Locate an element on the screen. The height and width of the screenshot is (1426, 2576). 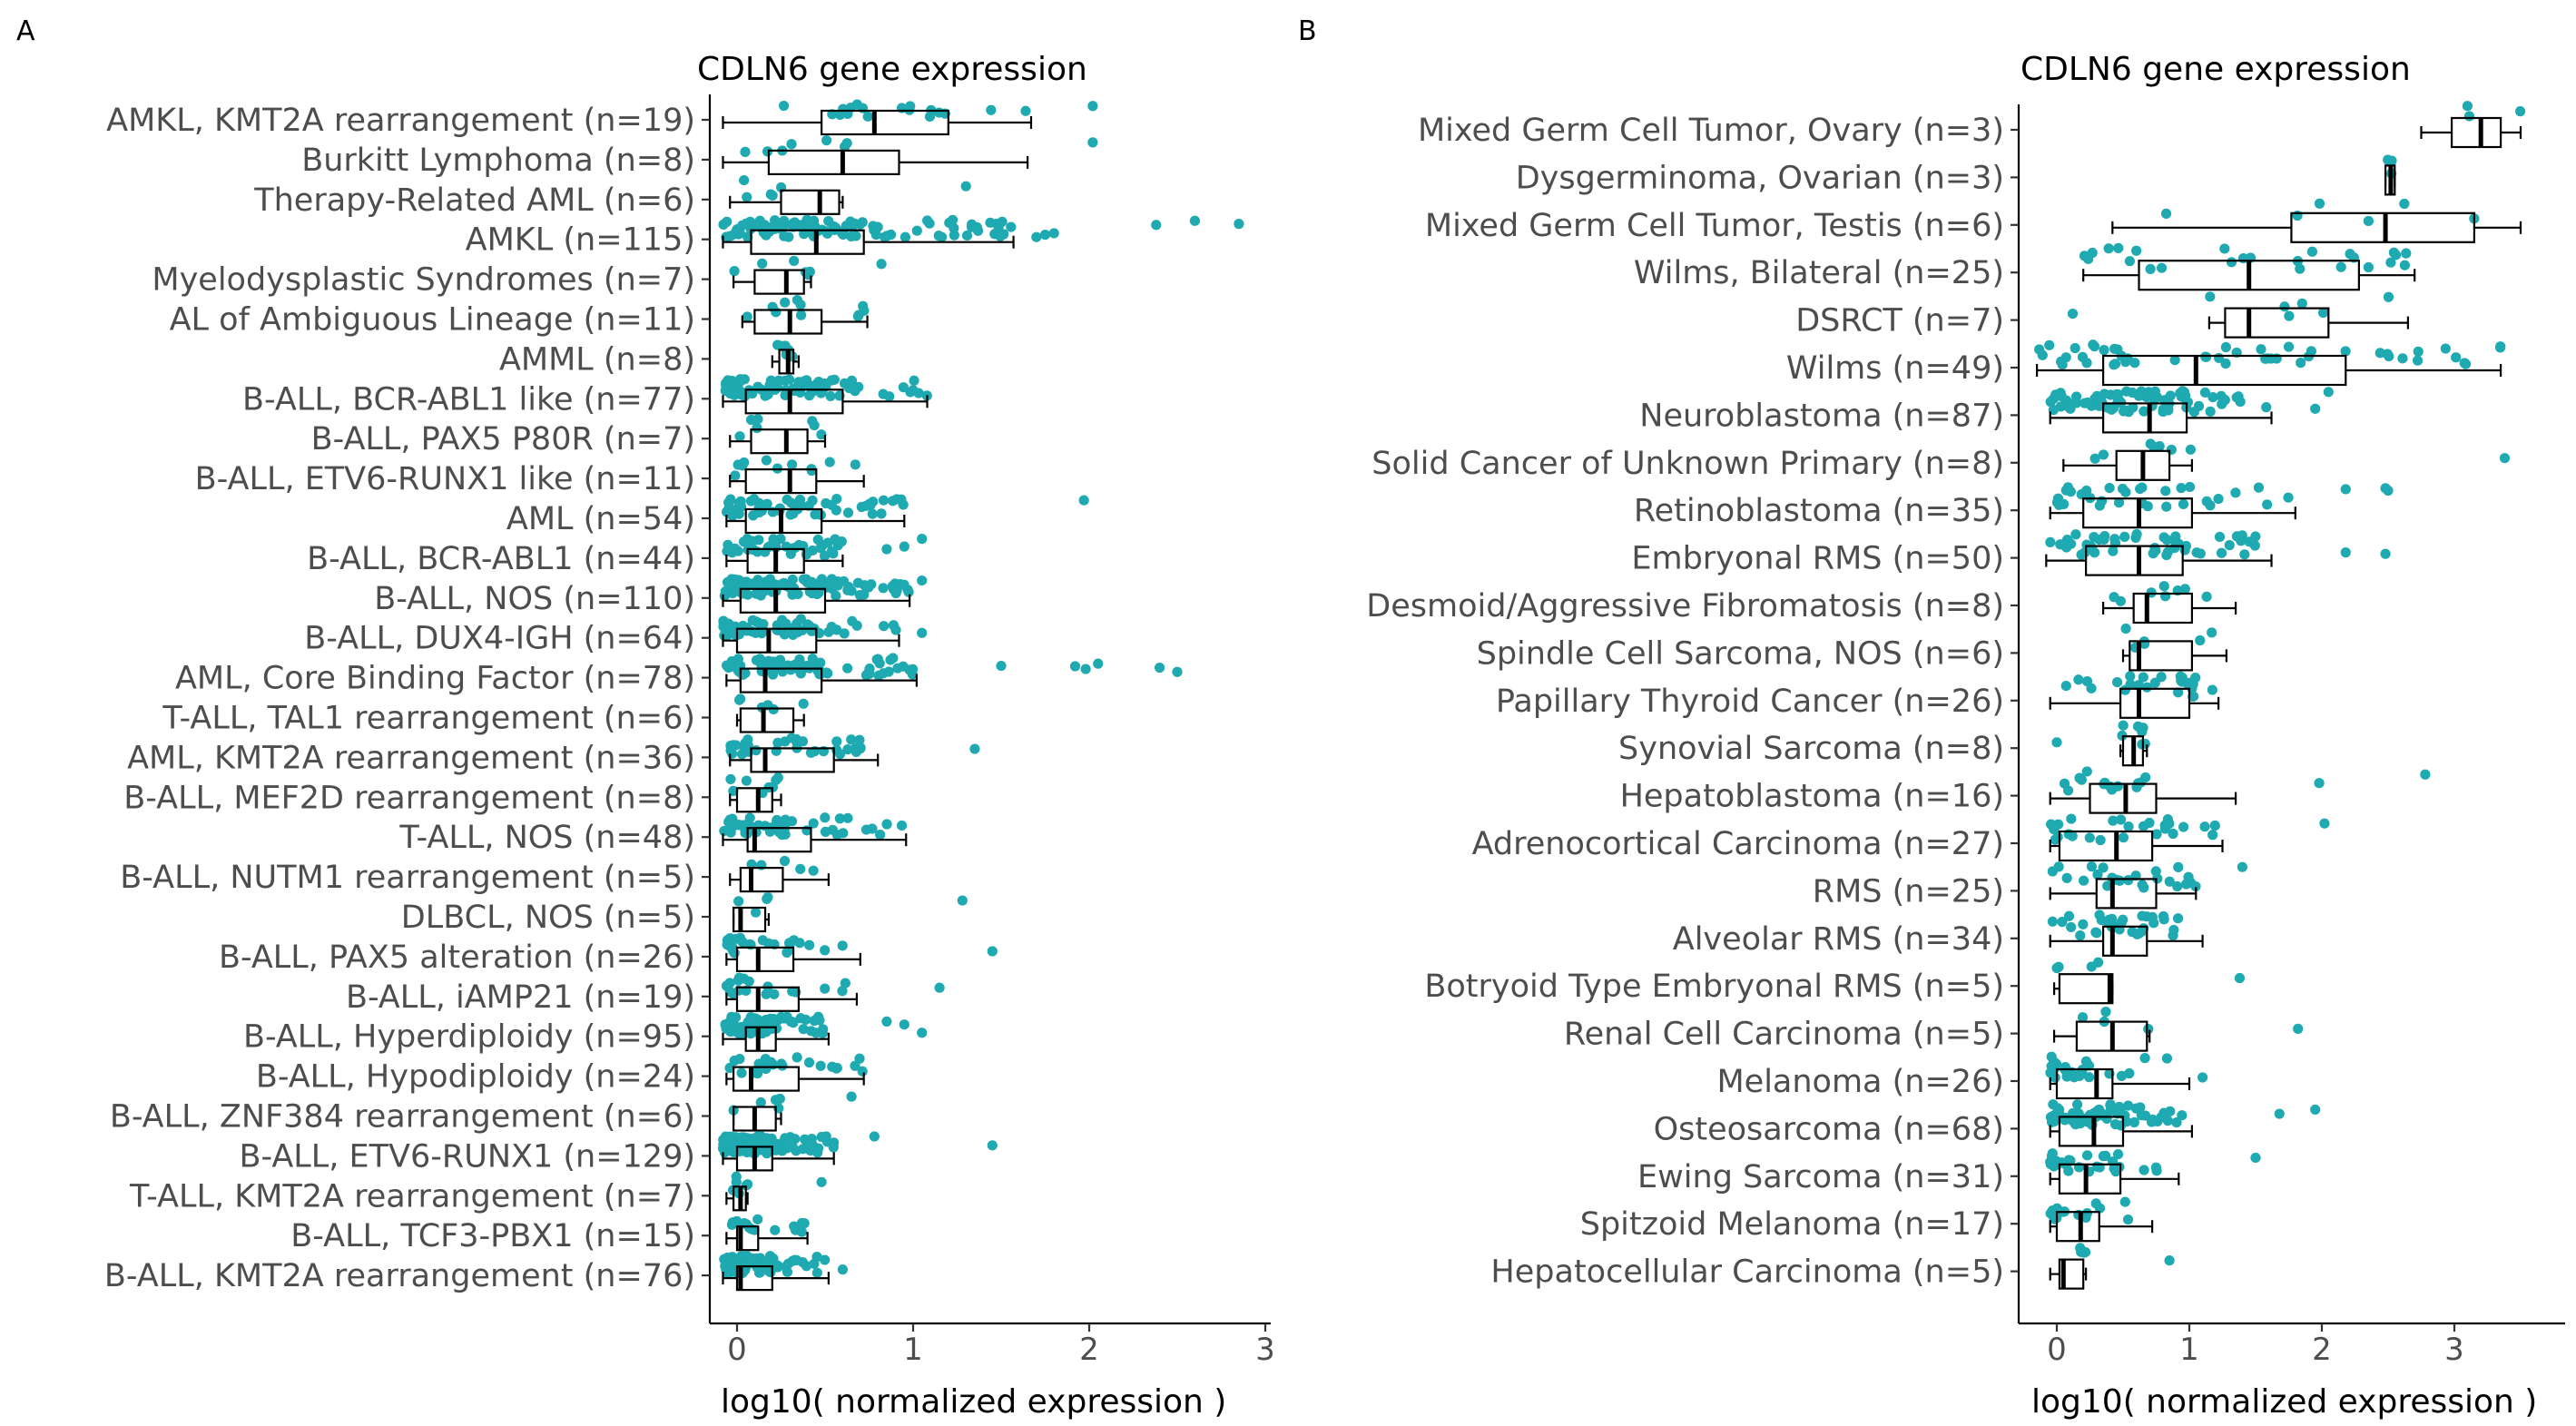
panel-a-category-label: B-ALL, ZNF384 rearrangement (n=6) is located at coordinates (402, 1117).